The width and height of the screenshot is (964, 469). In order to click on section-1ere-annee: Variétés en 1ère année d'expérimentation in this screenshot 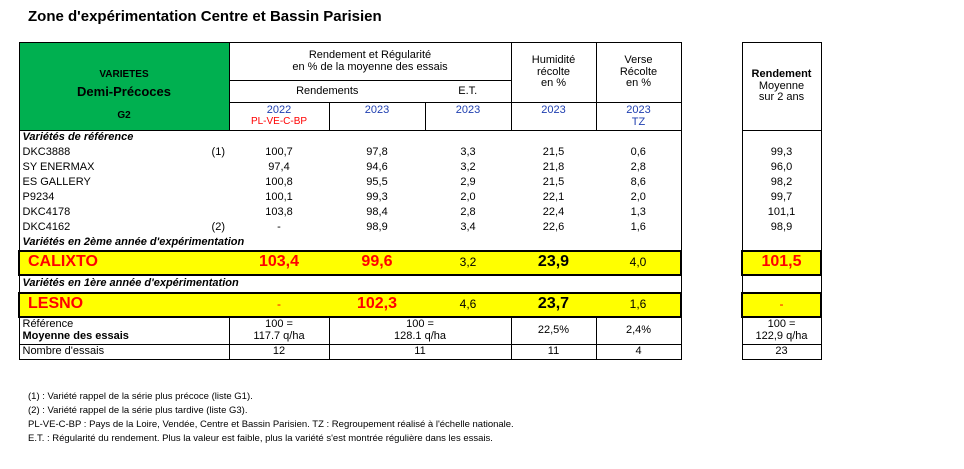, I will do `click(350, 283)`.